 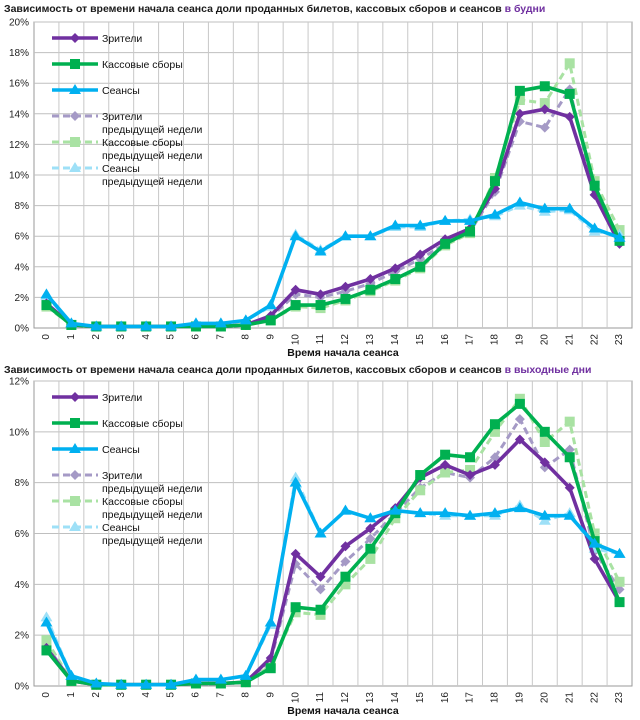 What do you see at coordinates (19, 145) in the screenshot?
I see `chart1-ytick-label: 12%` at bounding box center [19, 145].